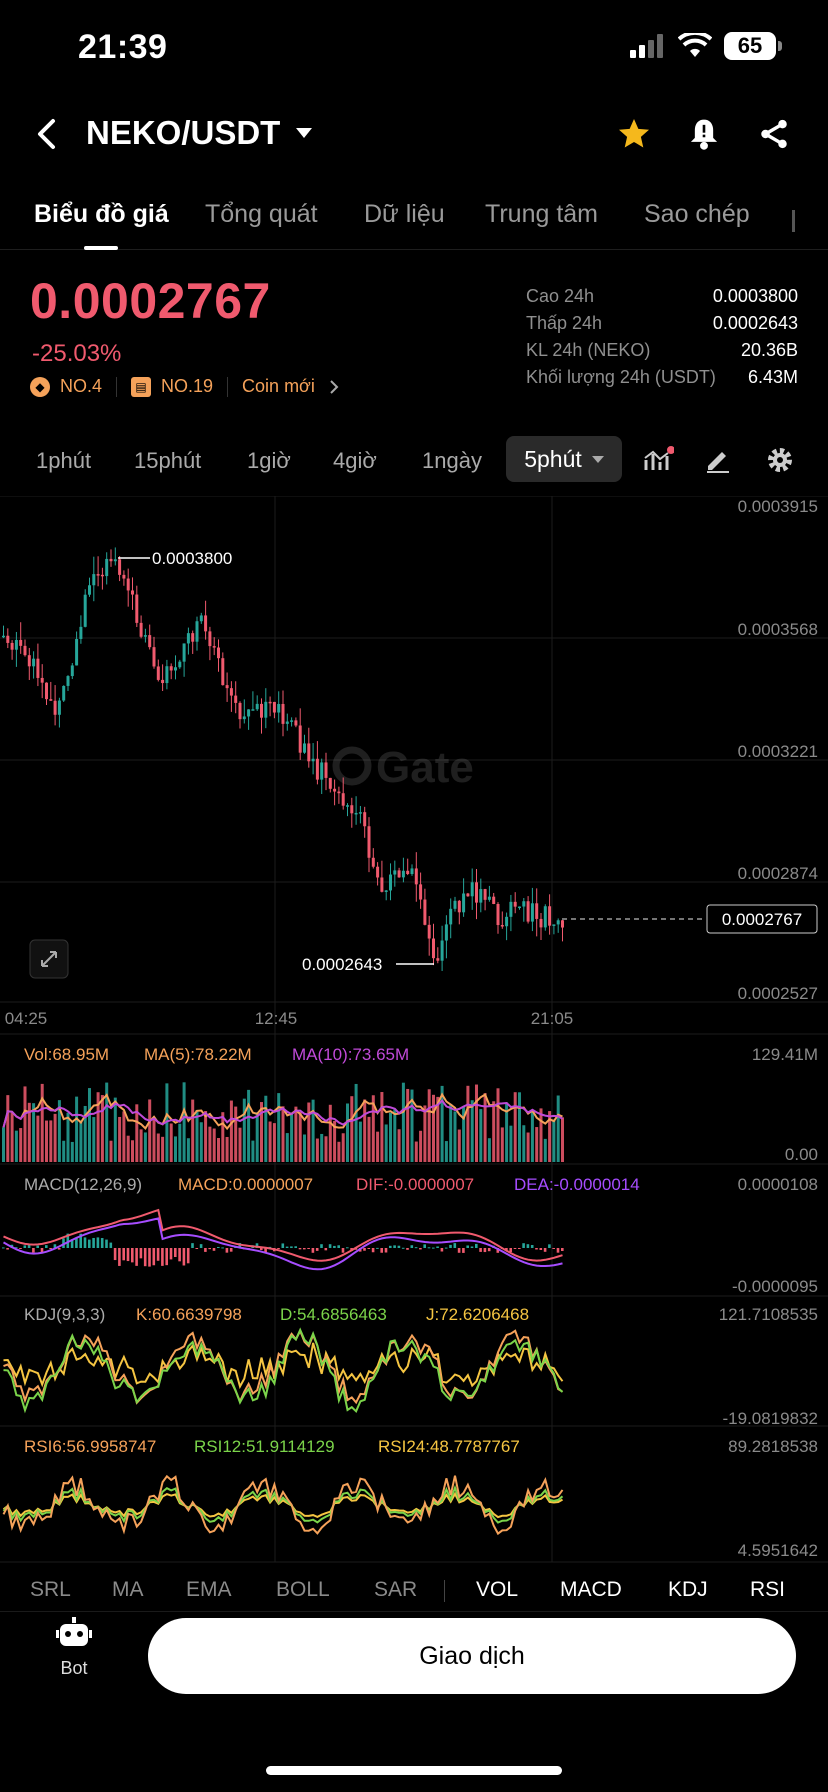  Describe the element at coordinates (342, 964) in the screenshot. I see `low-price-label: 0.0002643` at that location.